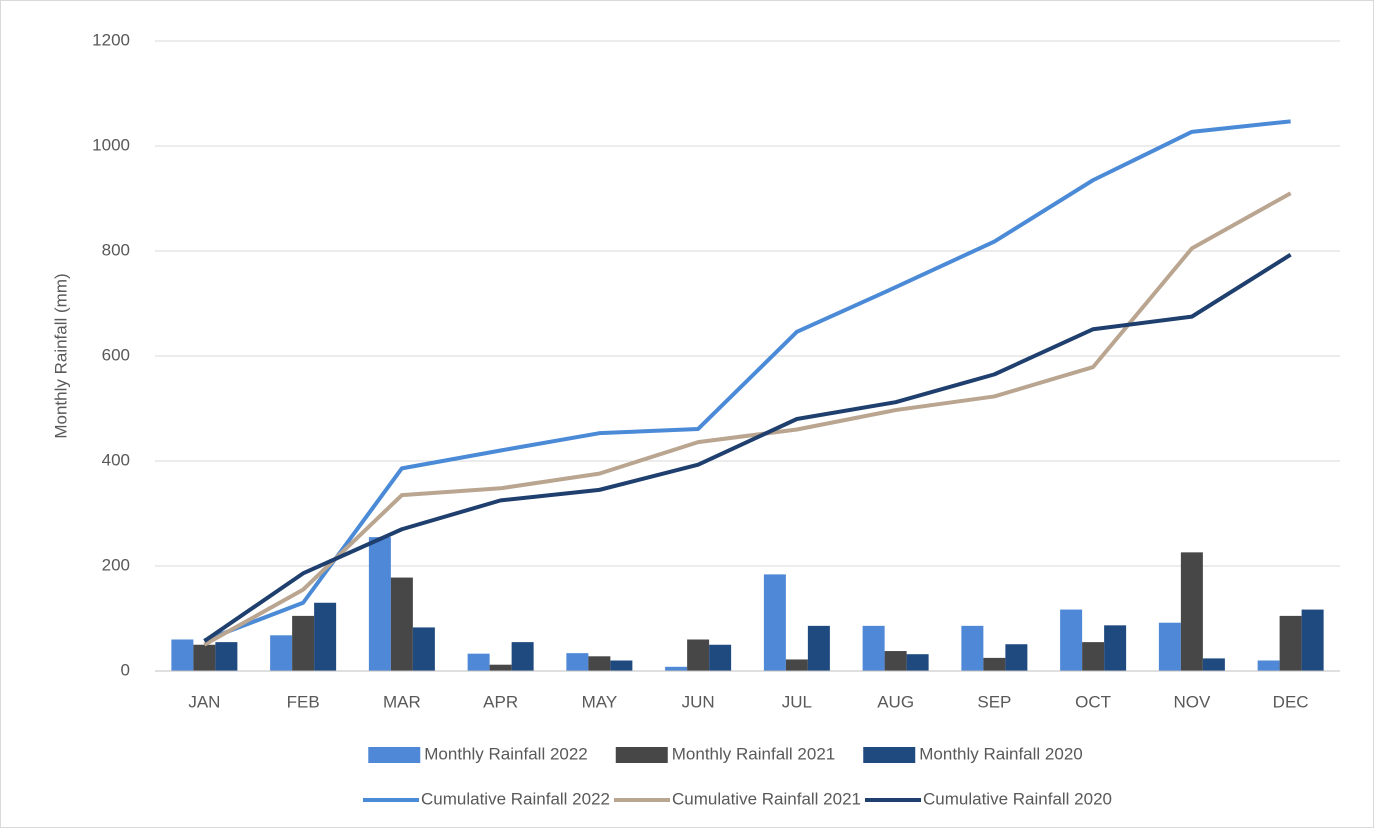  What do you see at coordinates (116, 249) in the screenshot?
I see `y-tick-label: 800` at bounding box center [116, 249].